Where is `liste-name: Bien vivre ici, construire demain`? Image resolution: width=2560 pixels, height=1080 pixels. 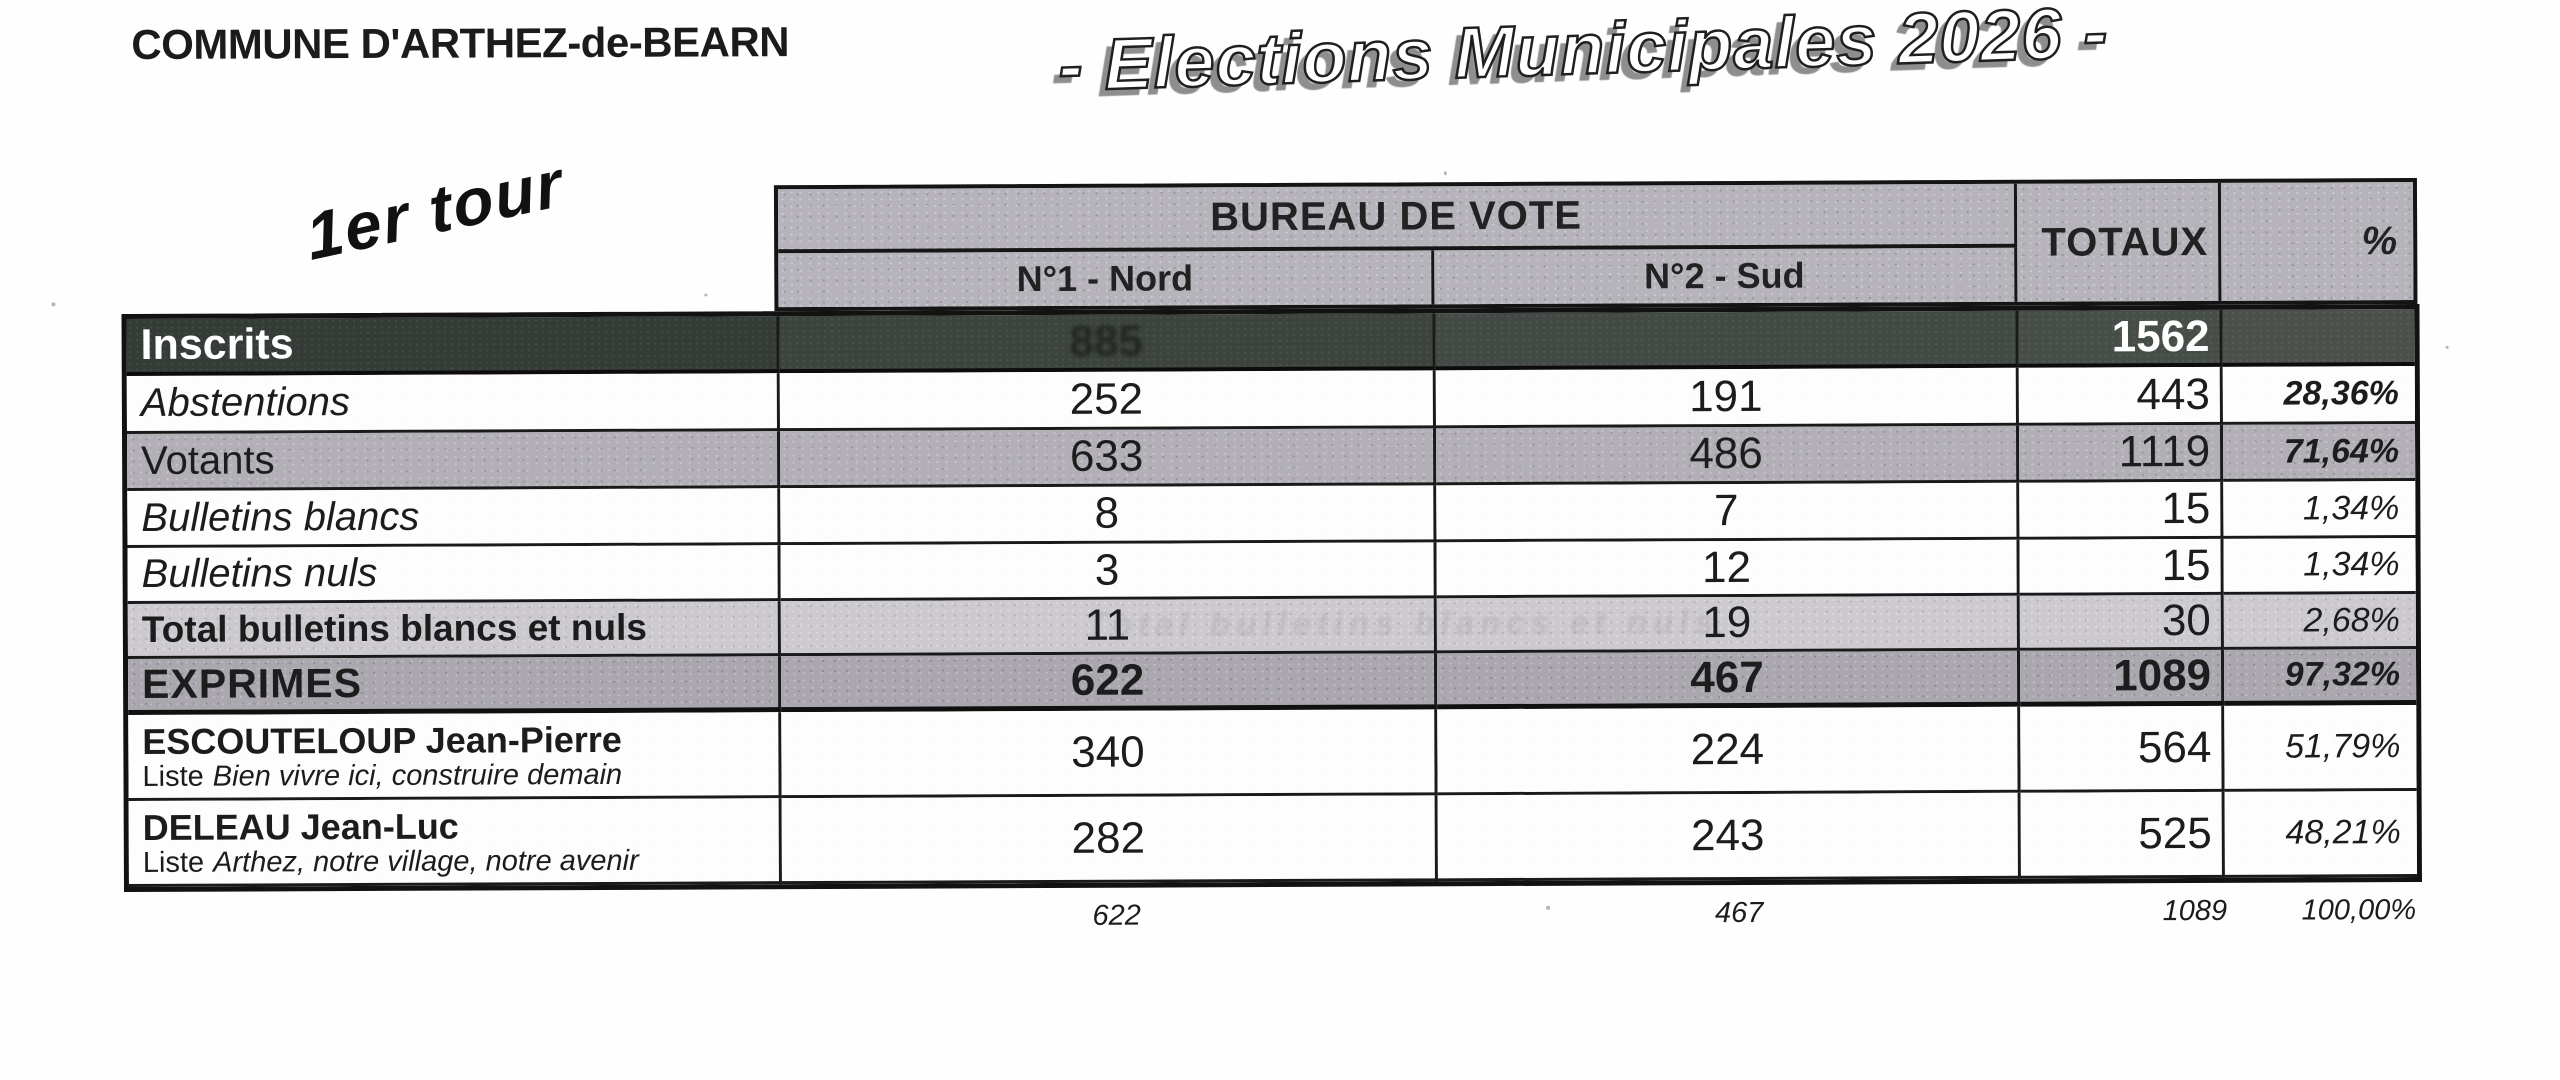
liste-name: Bien vivre ici, construire demain is located at coordinates (417, 775).